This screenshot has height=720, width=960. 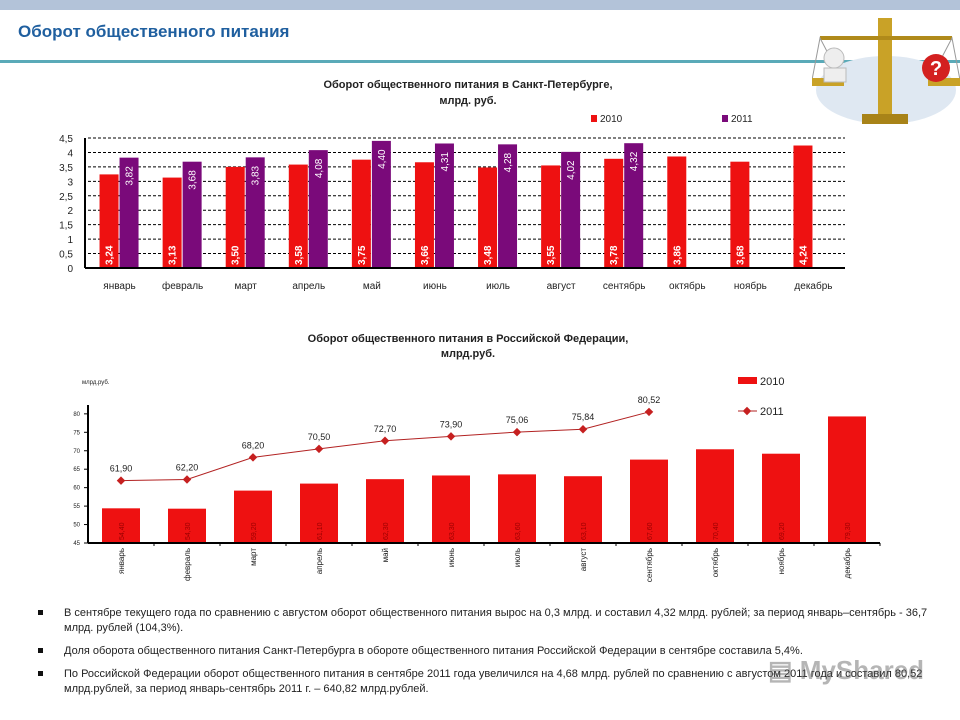 What do you see at coordinates (886, 71) in the screenshot?
I see `scales-of-justice-question-icon: ?` at bounding box center [886, 71].